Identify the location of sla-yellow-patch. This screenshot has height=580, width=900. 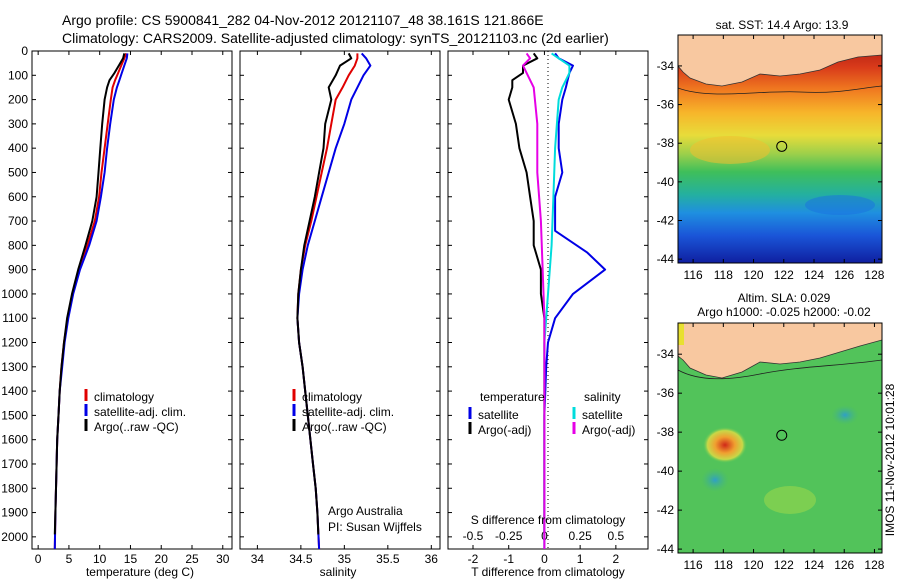
(790, 500).